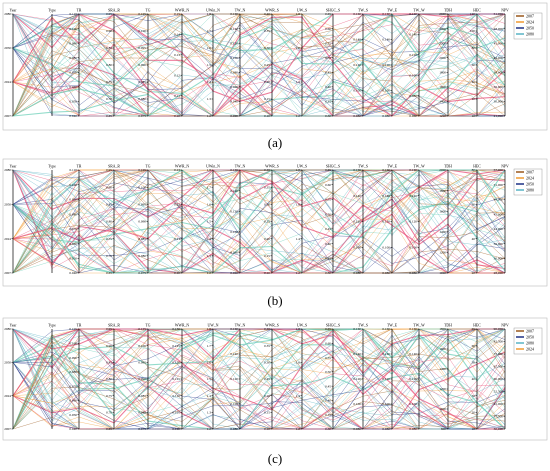 The width and height of the screenshot is (550, 471). Describe the element at coordinates (267, 48) in the screenshot. I see `tick-label: 0.30` at that location.